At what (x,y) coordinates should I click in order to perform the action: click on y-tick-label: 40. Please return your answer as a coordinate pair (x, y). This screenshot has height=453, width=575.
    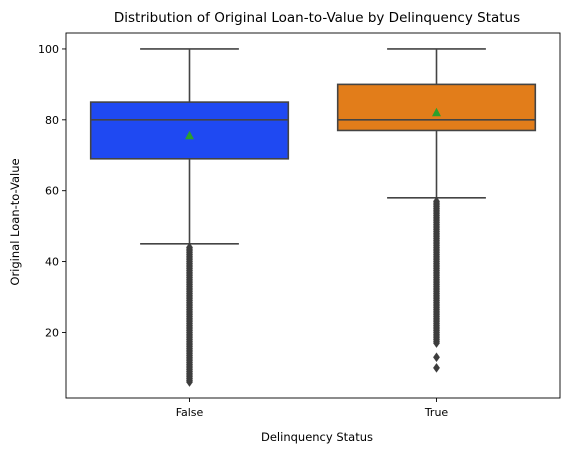
    Looking at the image, I should click on (52, 262).